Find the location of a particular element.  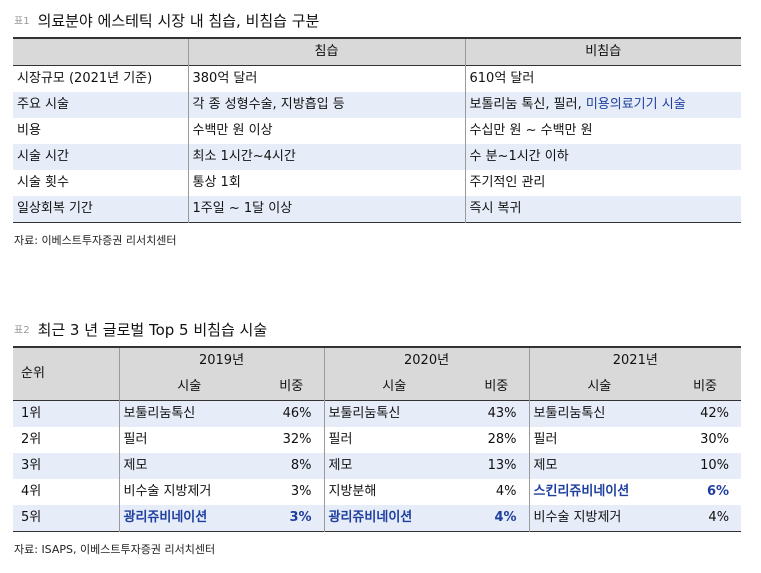

noninvasive-cell: 수 분~1시간 이하 is located at coordinates (602, 157).